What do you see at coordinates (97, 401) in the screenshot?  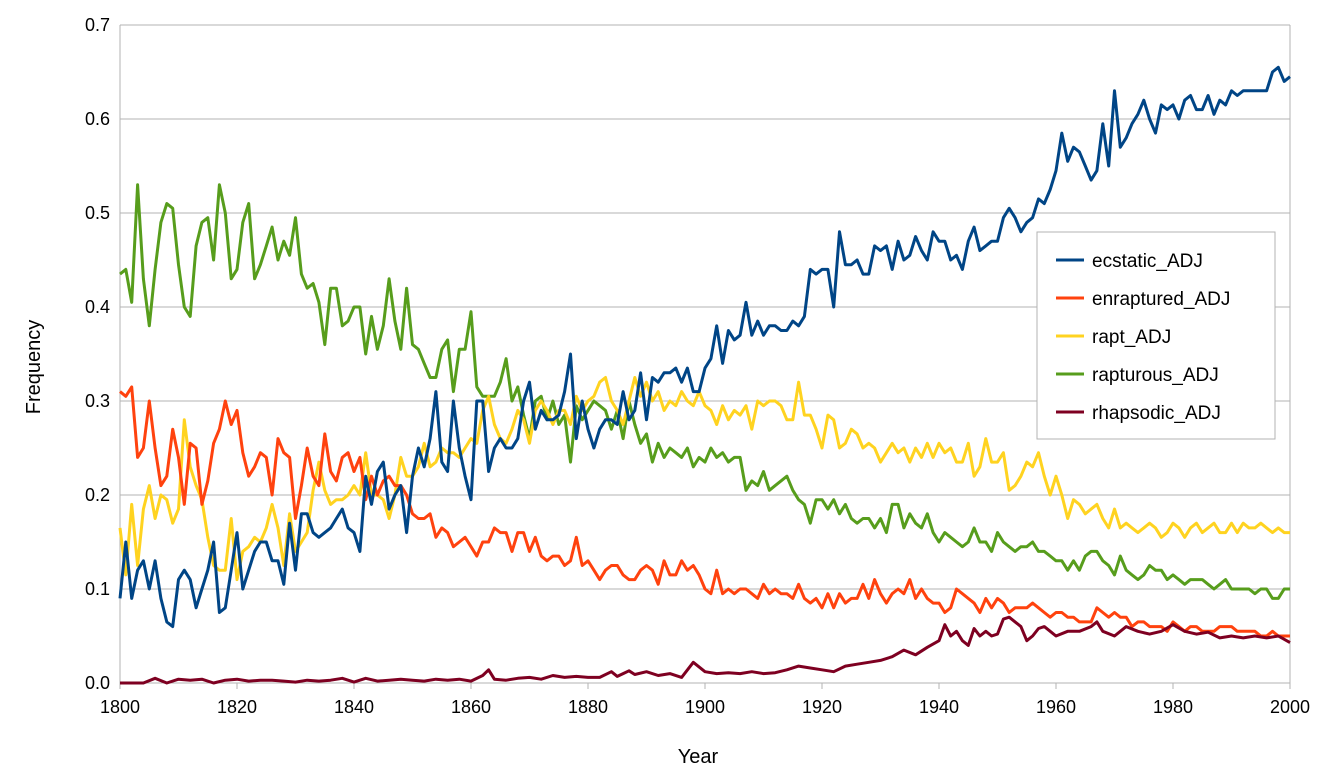 I see `y-tick-label: 0.3` at bounding box center [97, 401].